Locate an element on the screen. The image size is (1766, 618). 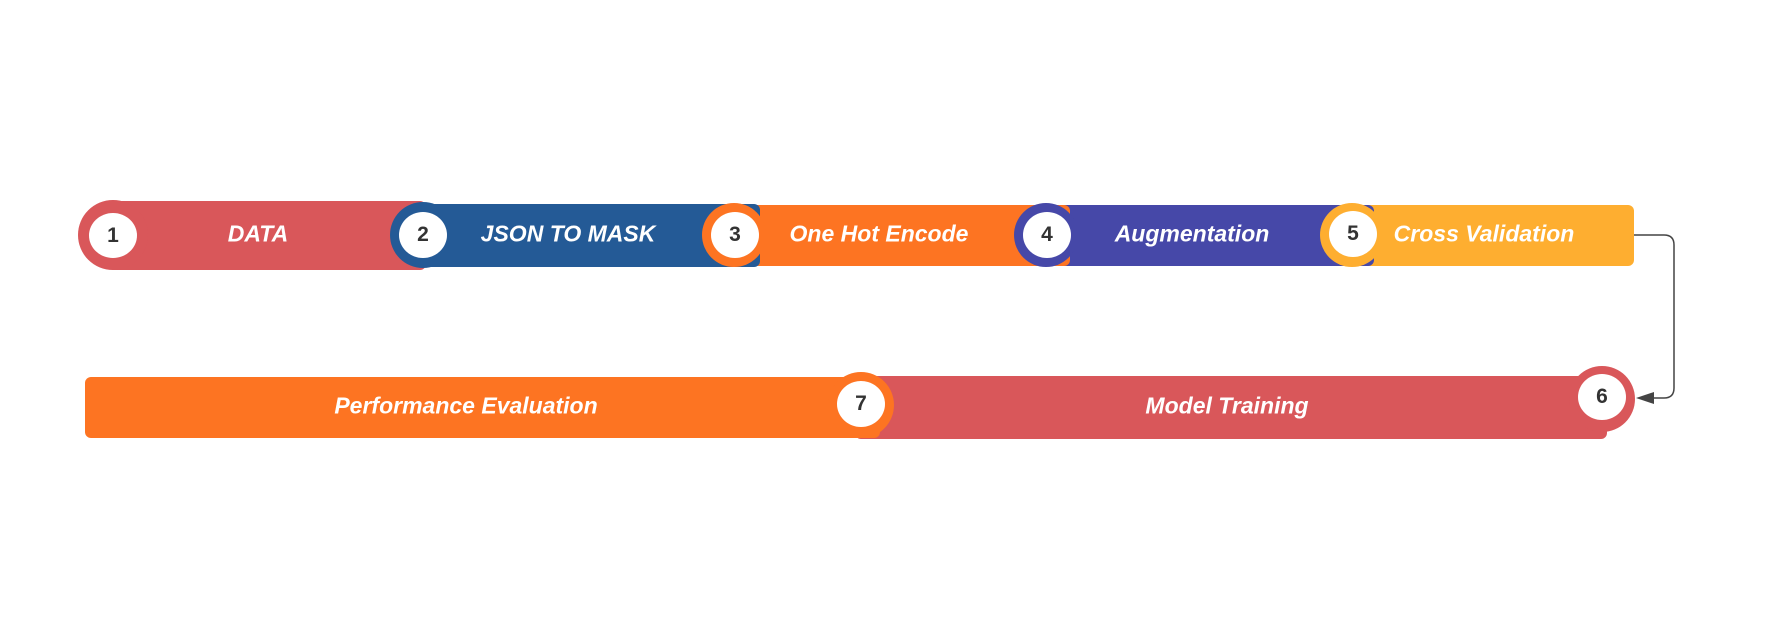
step-6-bar is located at coordinates (1231, 407).